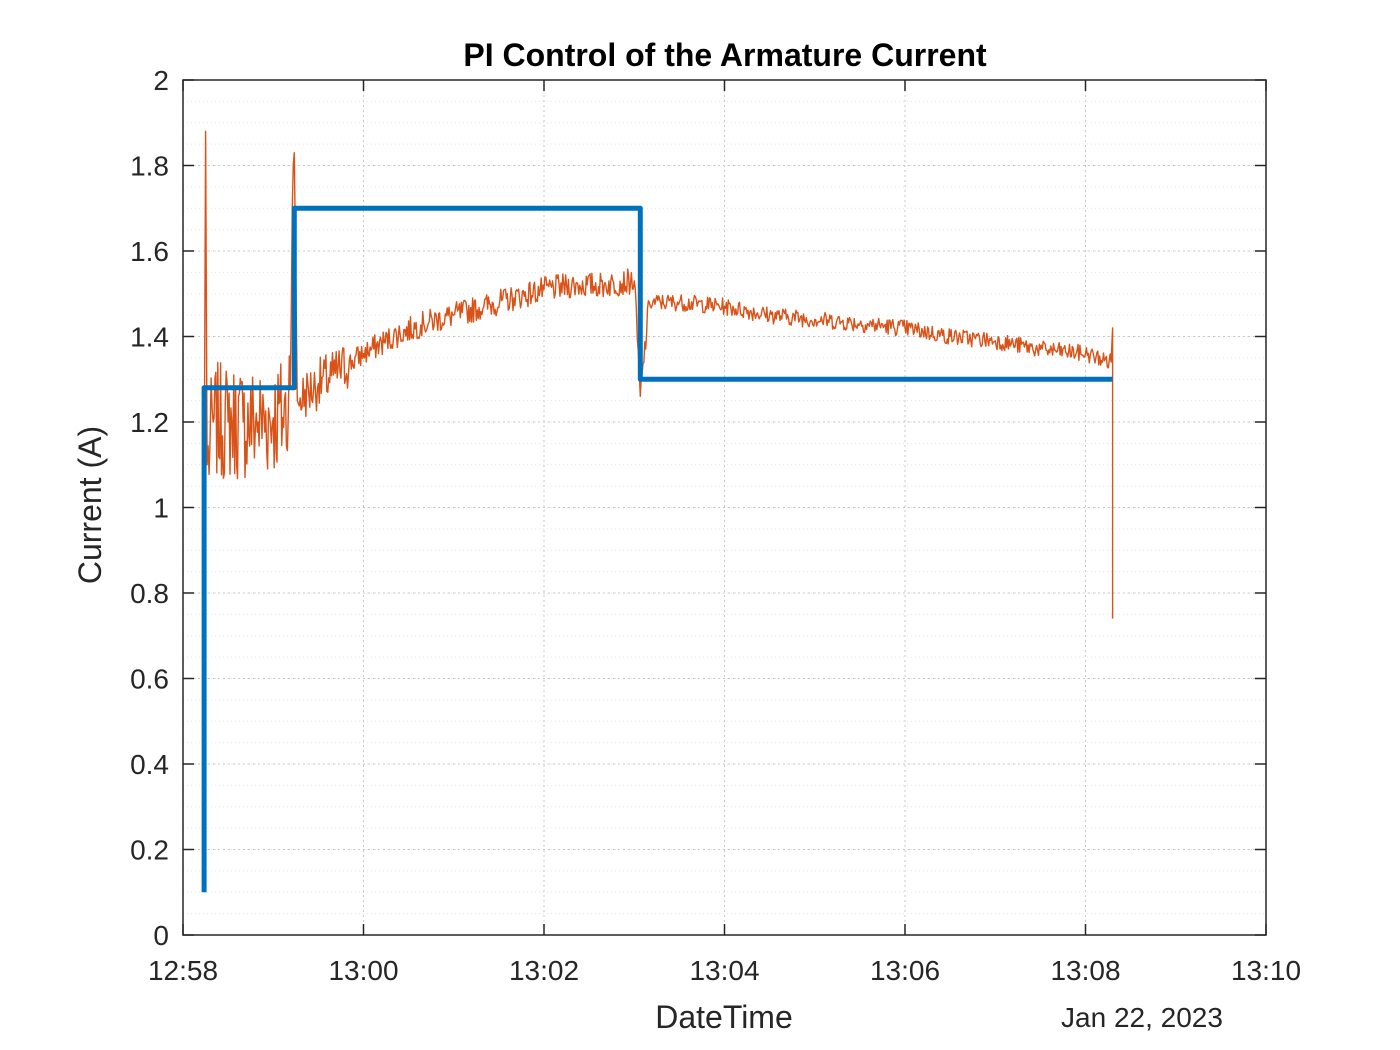 Image resolution: width=1400 pixels, height=1050 pixels. Describe the element at coordinates (149, 166) in the screenshot. I see `y-tick-label: 1.8` at that location.